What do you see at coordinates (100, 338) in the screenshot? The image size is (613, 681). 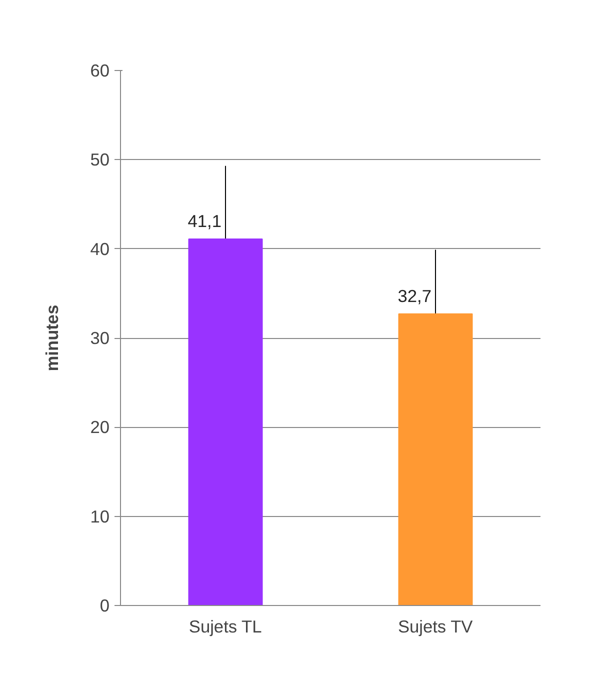 I see `y-tick-label: 30` at bounding box center [100, 338].